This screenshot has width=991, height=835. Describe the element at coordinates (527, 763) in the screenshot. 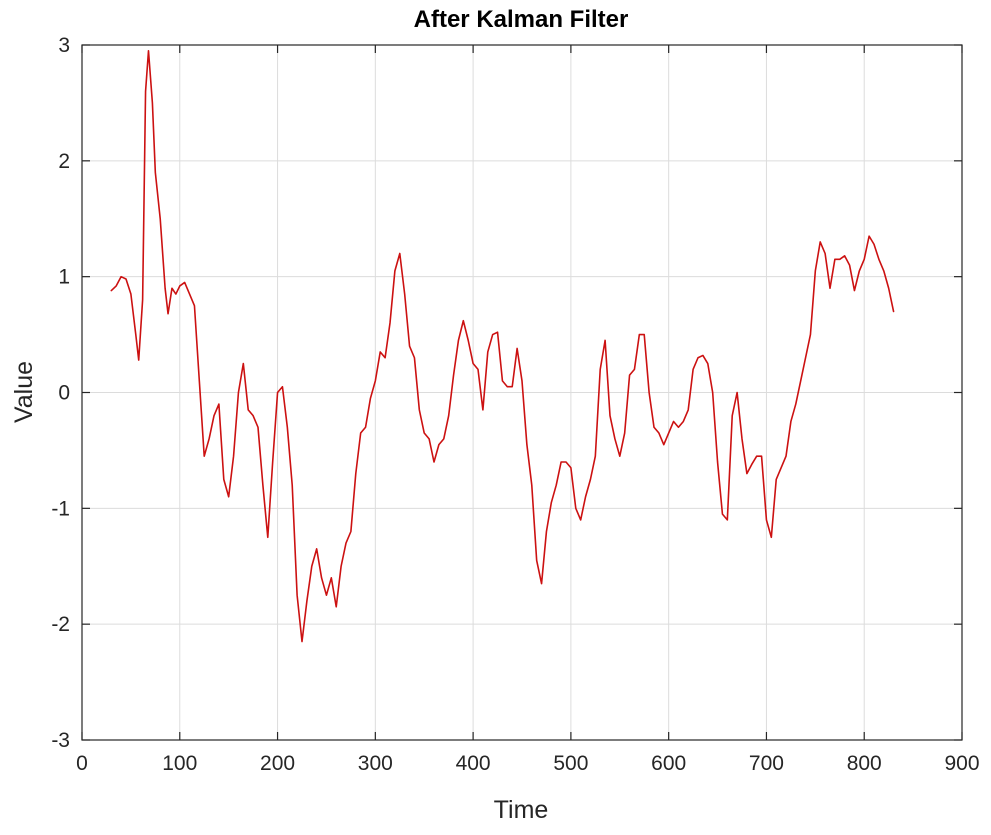

I see `x-axis-tick-labels: 0 100 200 300 400 500 600 700 800 900` at that location.